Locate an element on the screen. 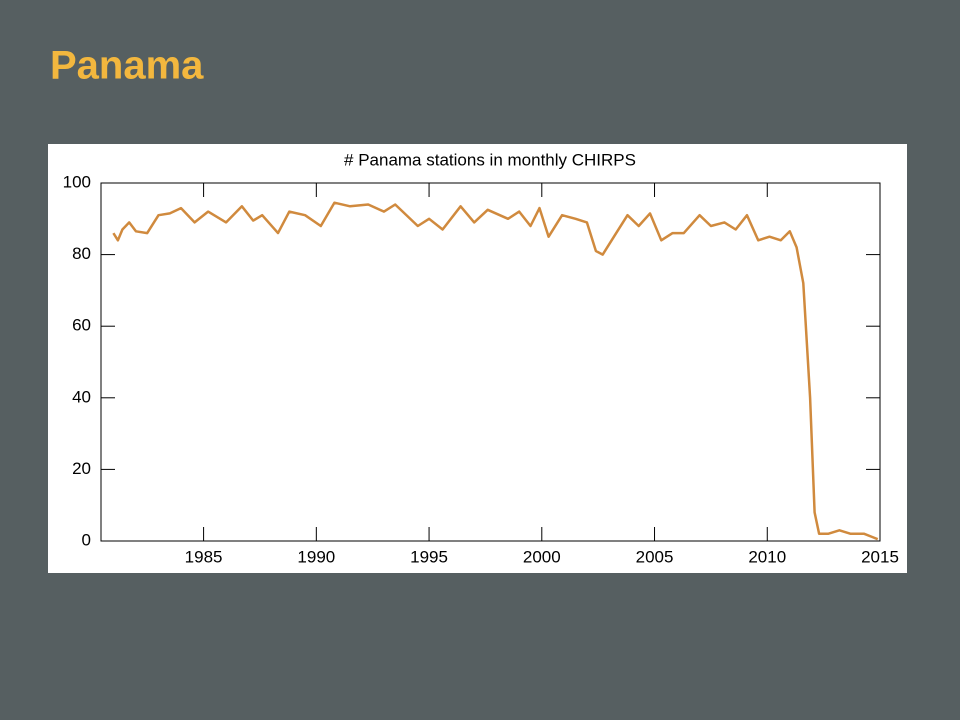 The width and height of the screenshot is (960, 720). y-tick-label: 80 is located at coordinates (81, 253).